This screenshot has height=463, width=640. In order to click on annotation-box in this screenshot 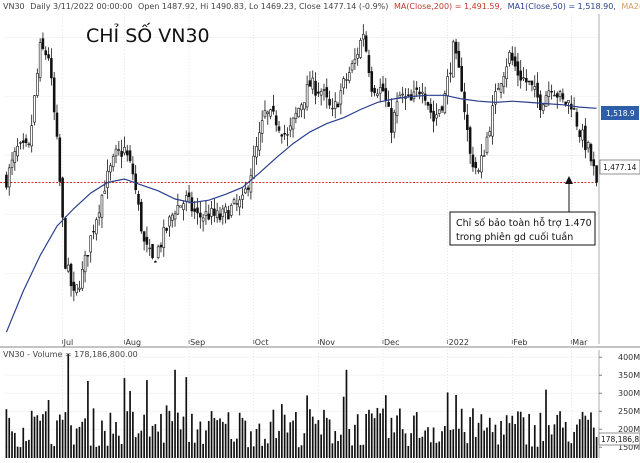, I will do `click(522, 228)`.